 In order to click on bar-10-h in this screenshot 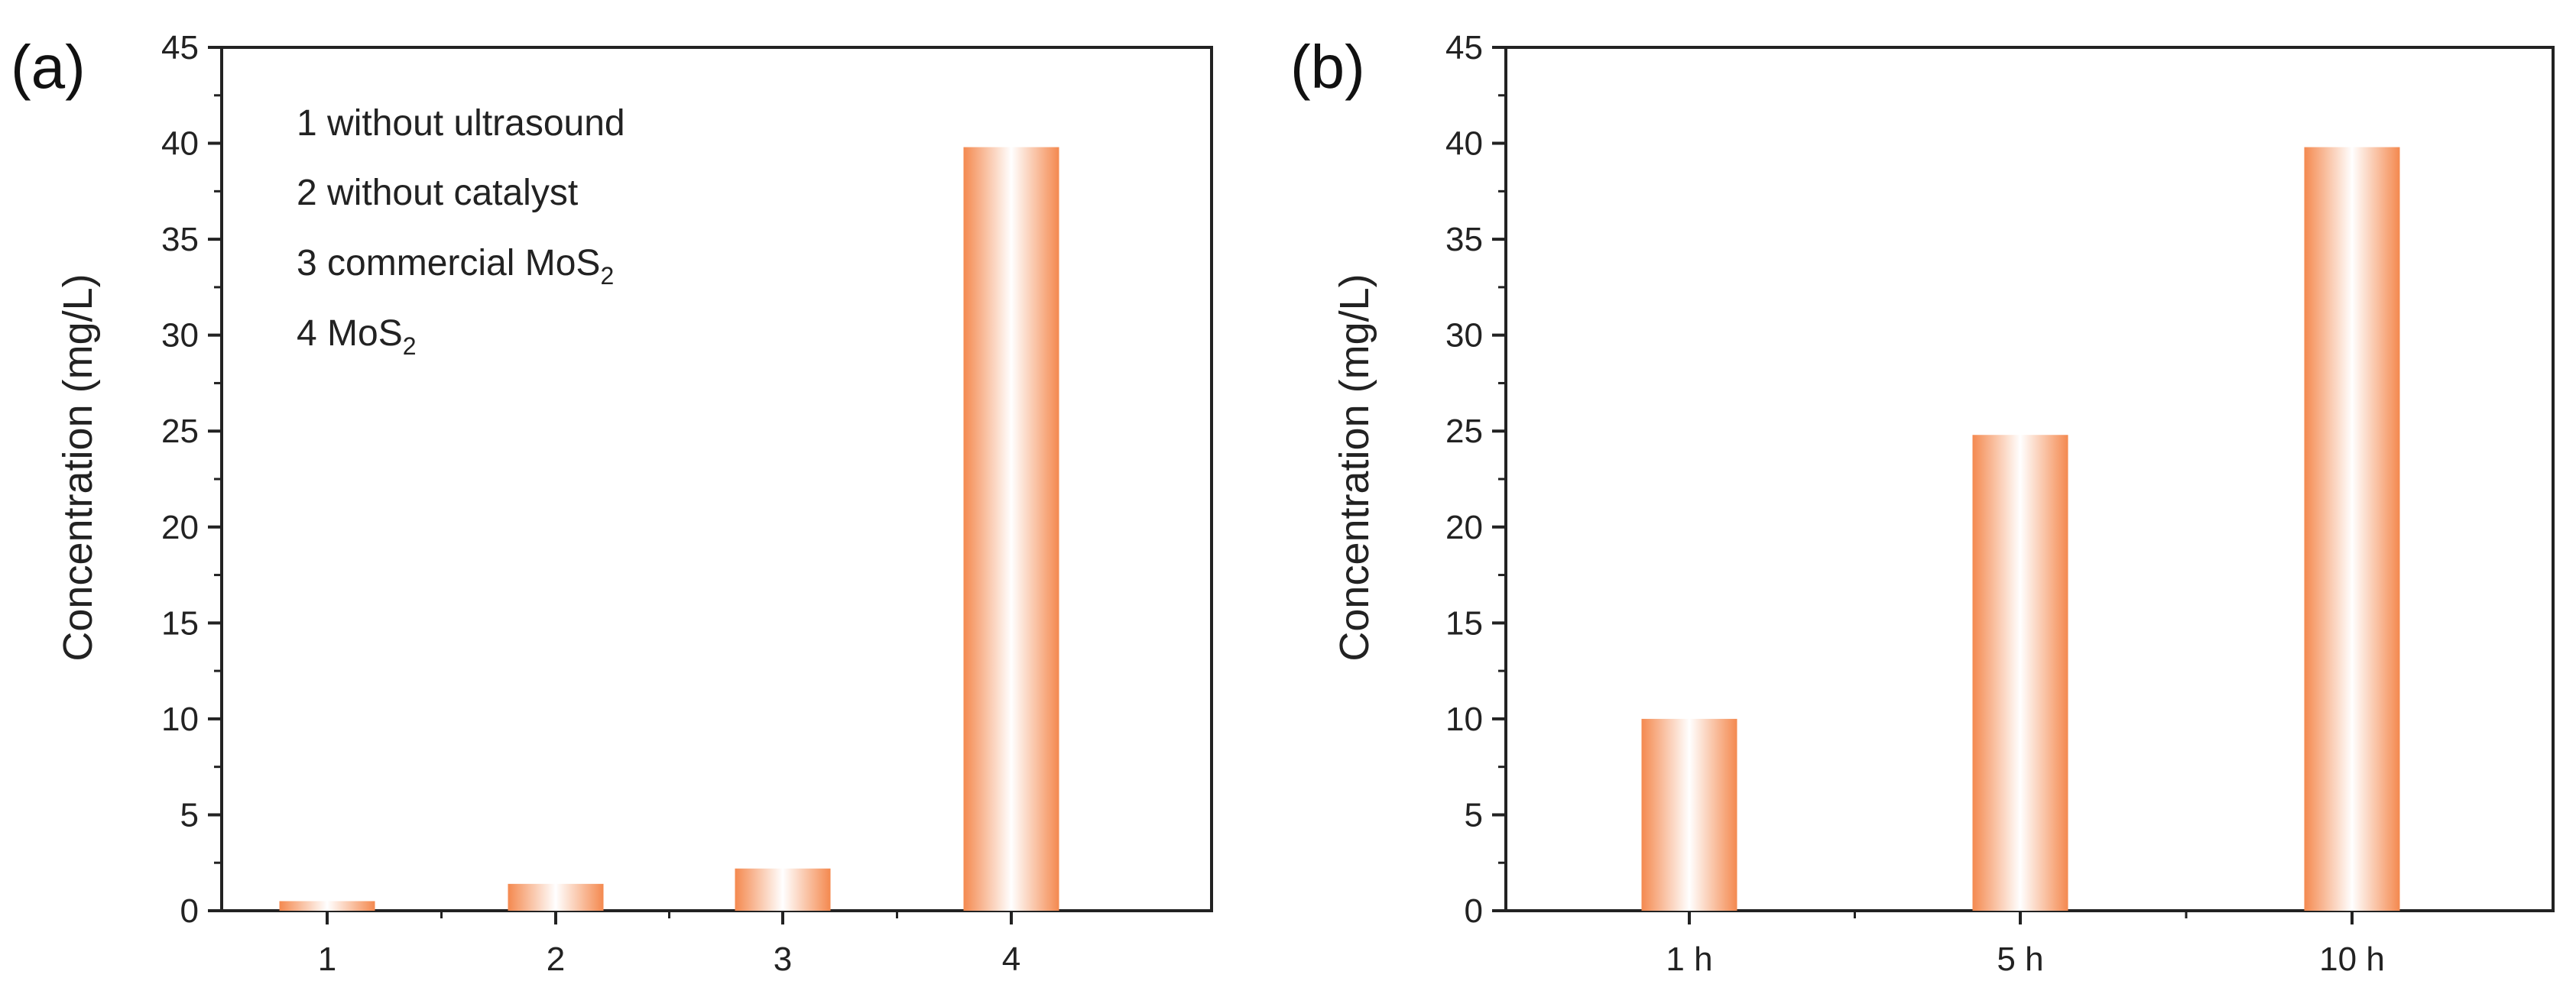, I will do `click(2352, 529)`.